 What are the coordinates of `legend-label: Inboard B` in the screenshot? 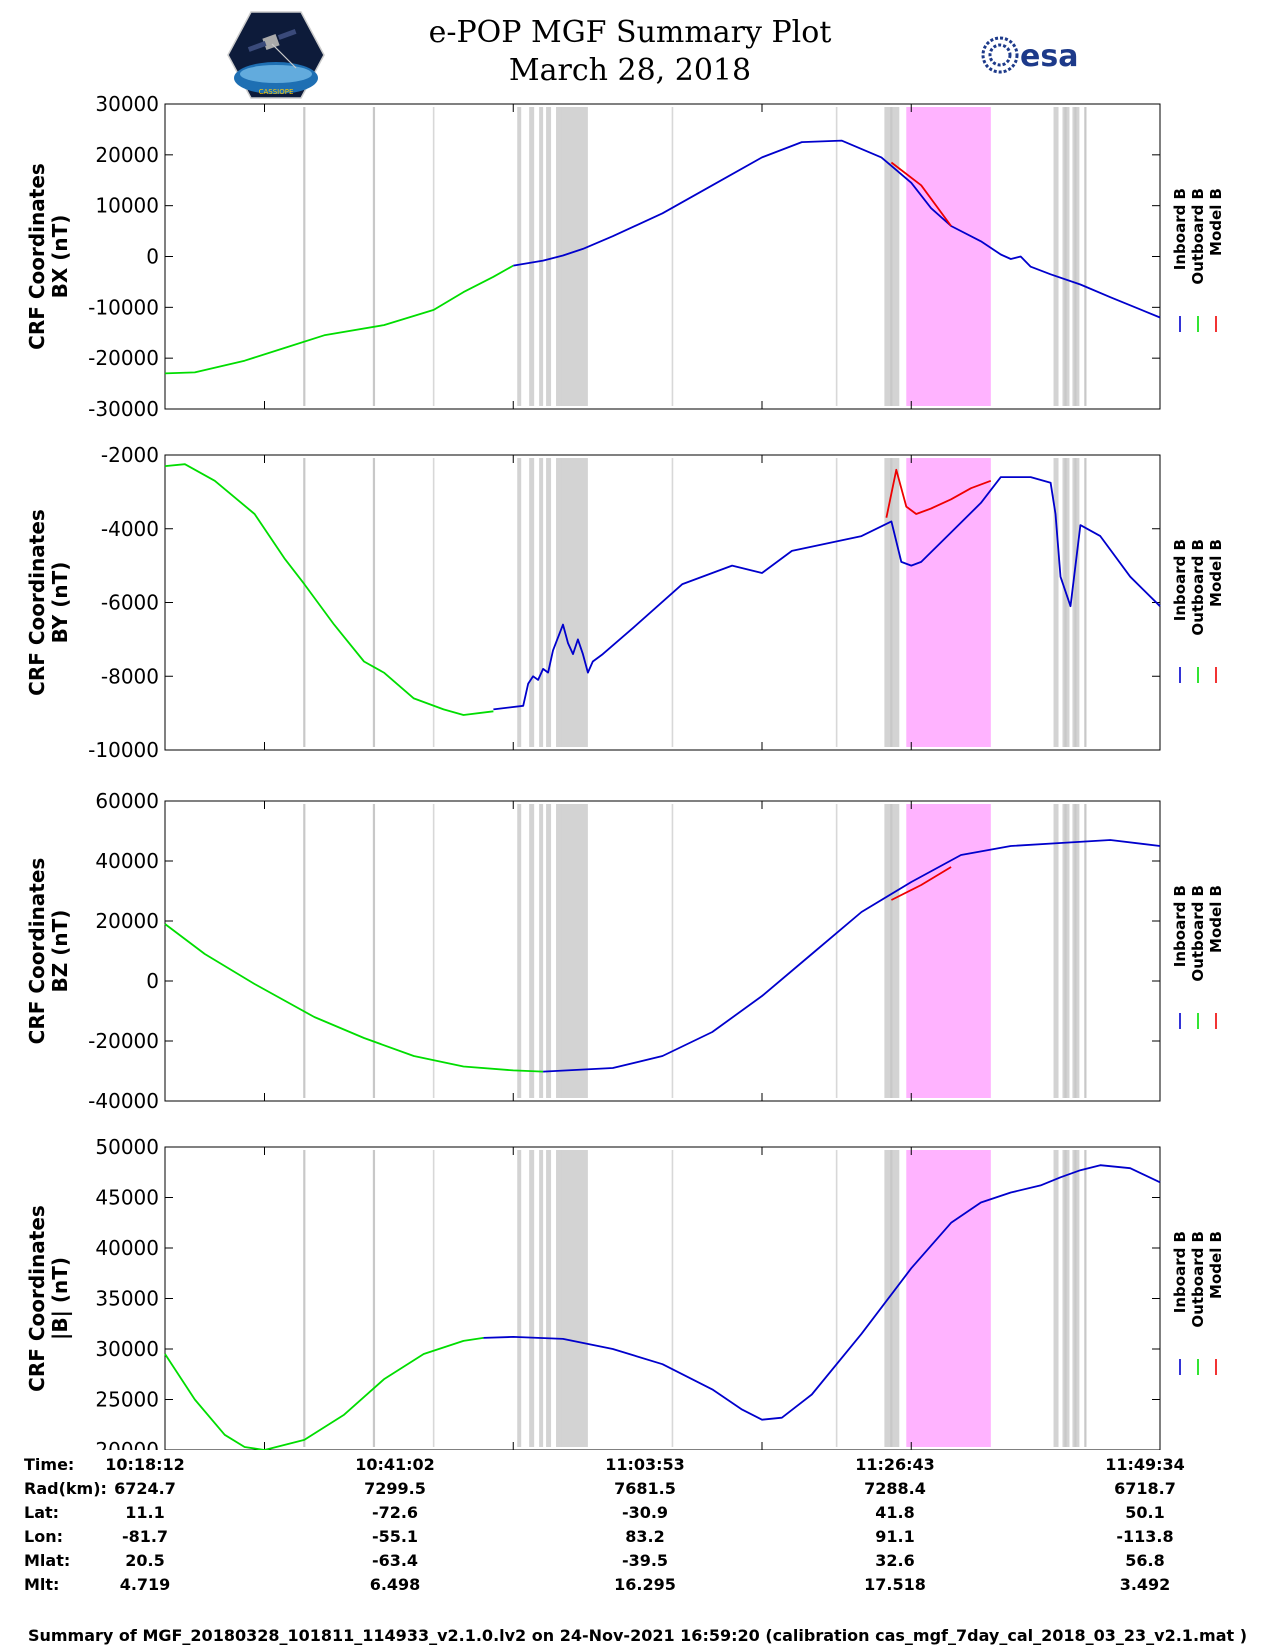 It's located at (1180, 229).